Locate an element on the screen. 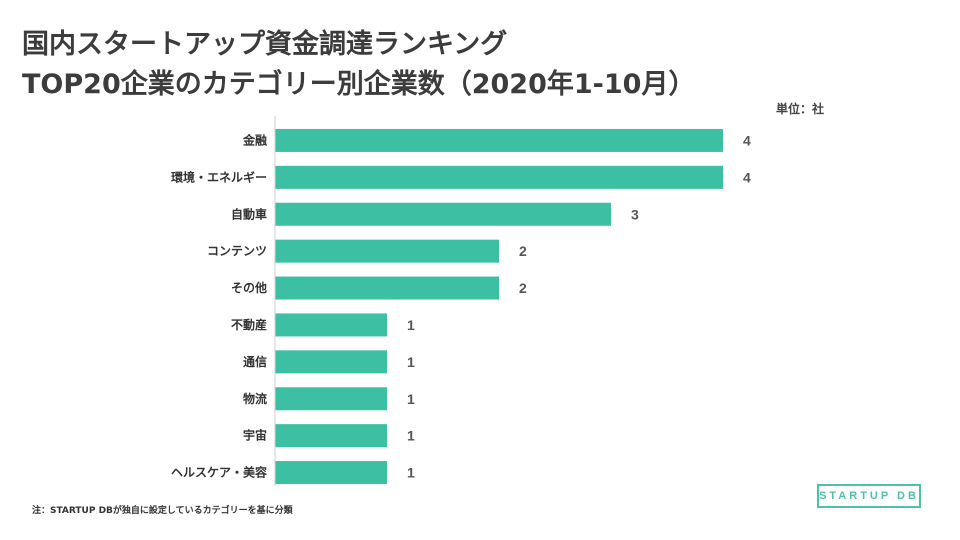  category-label: 宇宙 is located at coordinates (255, 435).